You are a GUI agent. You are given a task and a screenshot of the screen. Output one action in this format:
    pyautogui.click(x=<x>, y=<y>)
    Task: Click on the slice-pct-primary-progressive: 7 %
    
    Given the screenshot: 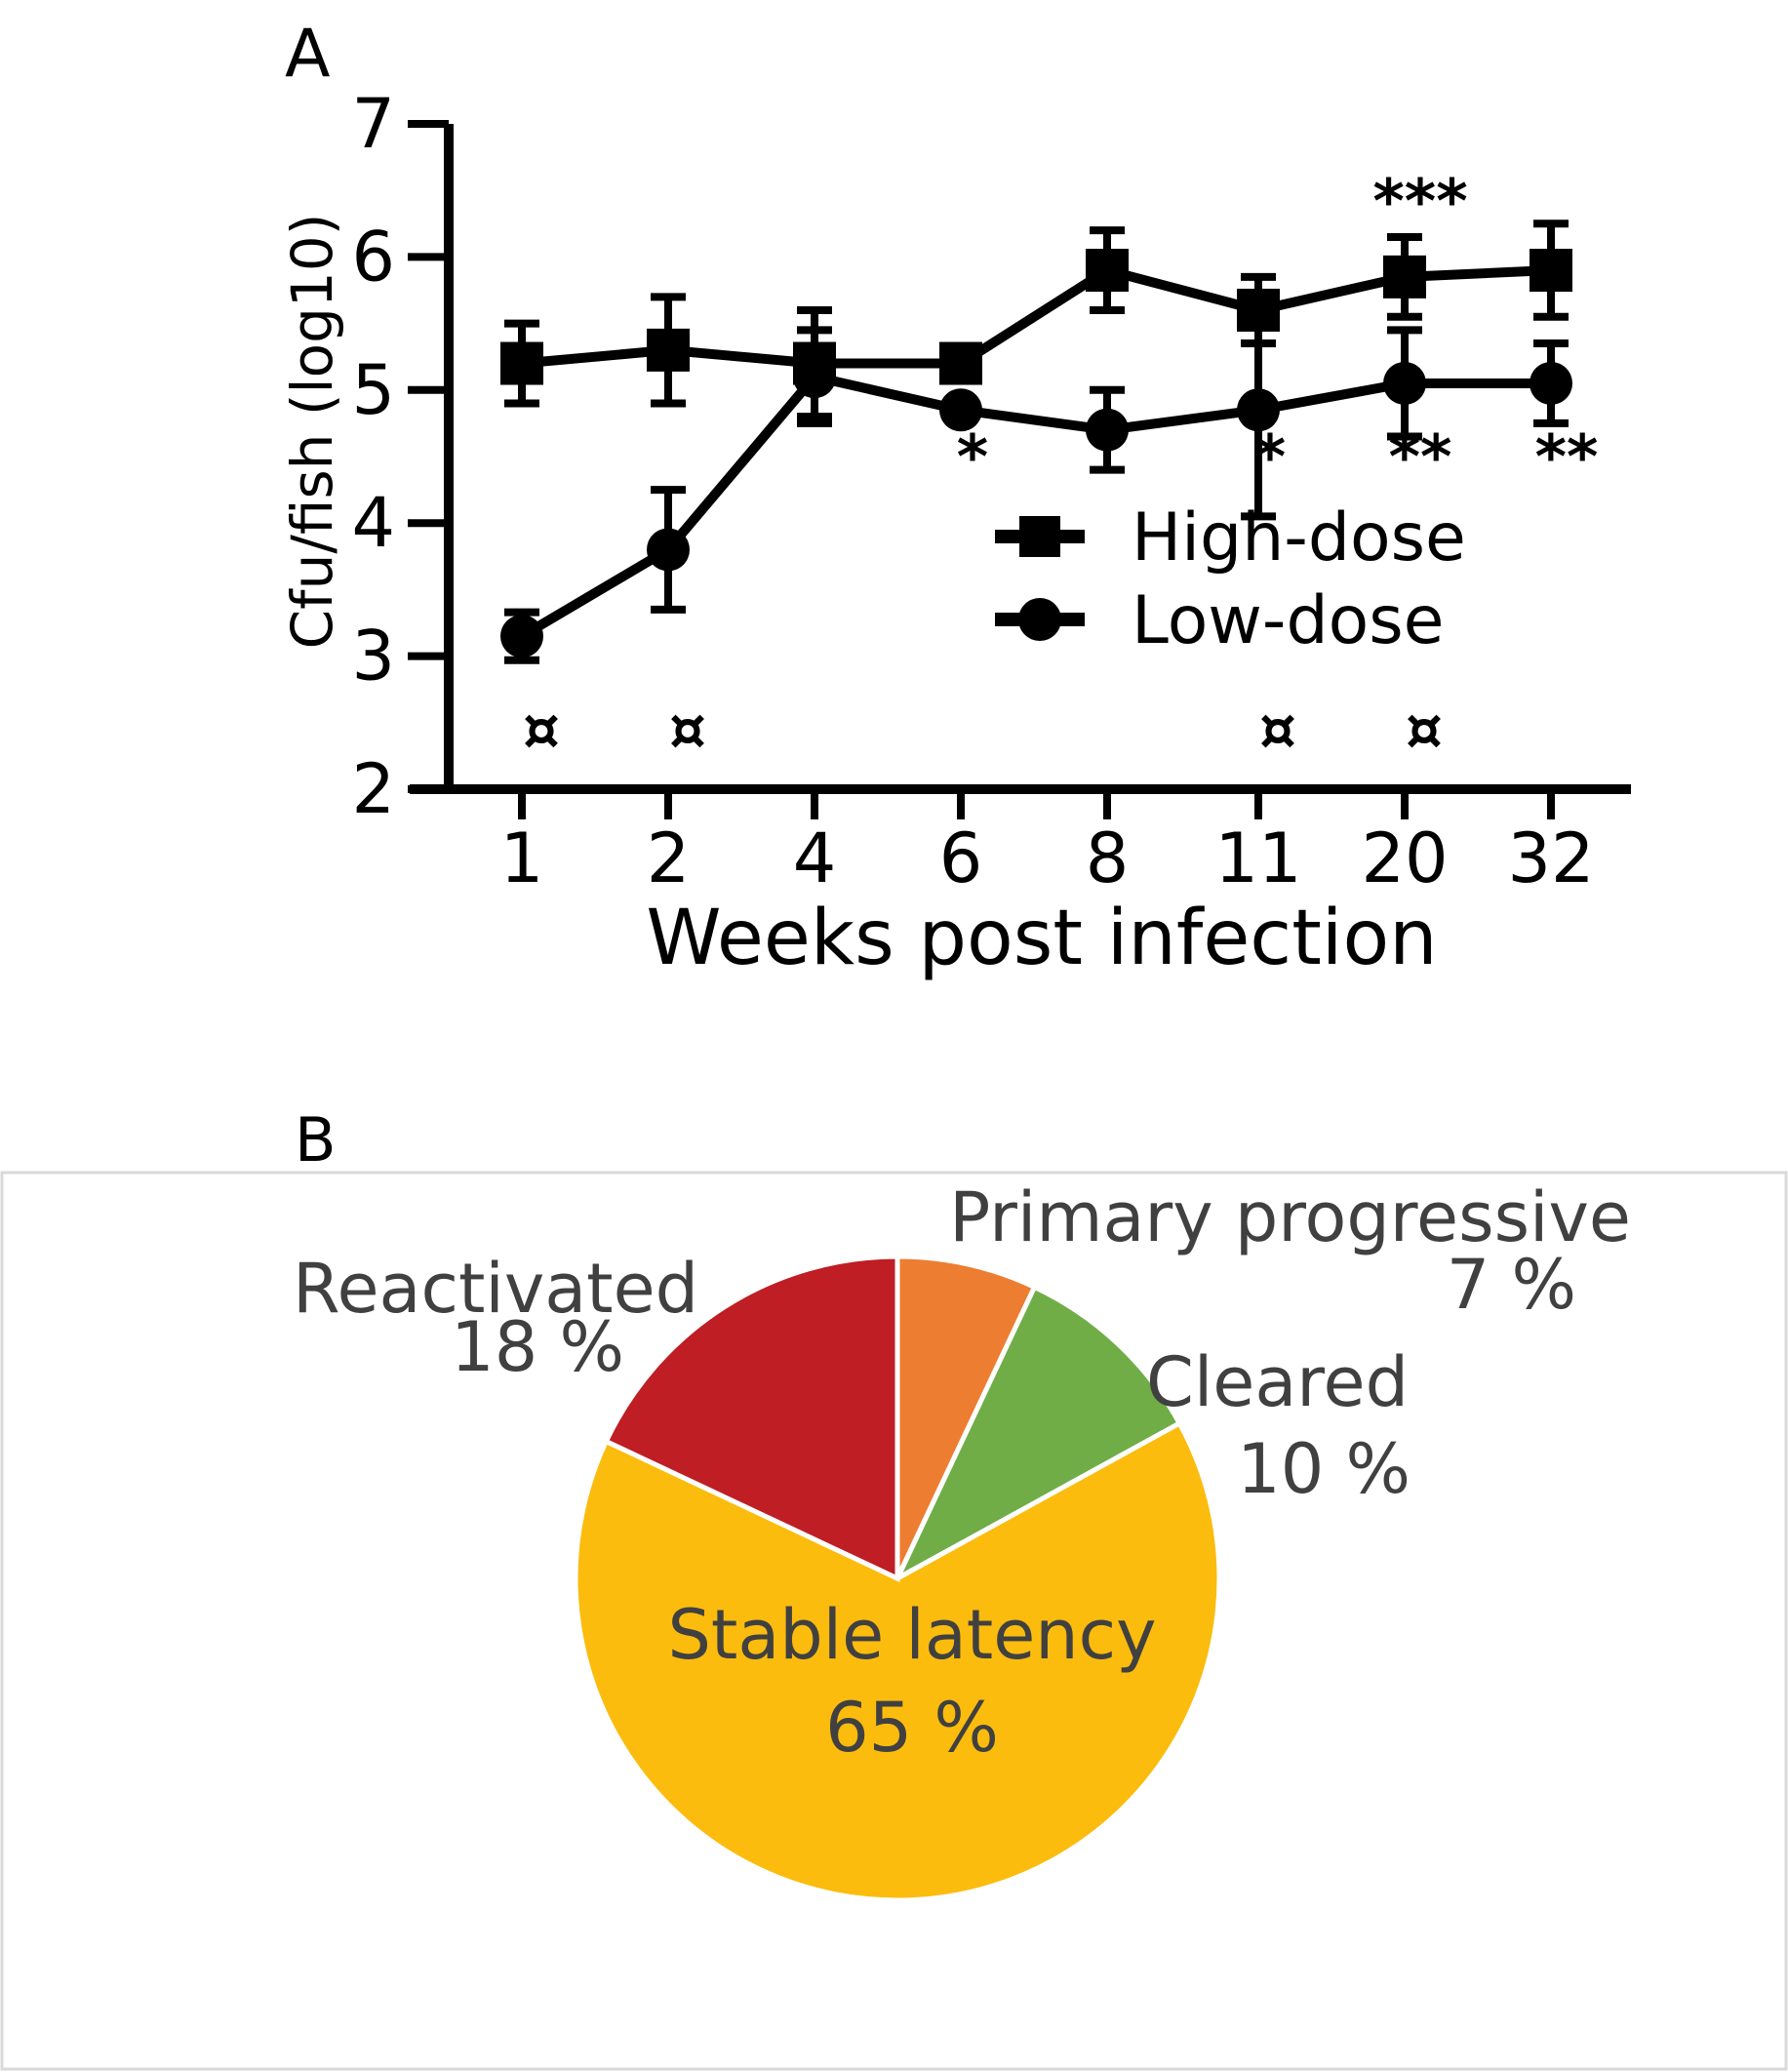 What is the action you would take?
    pyautogui.click(x=1511, y=1285)
    